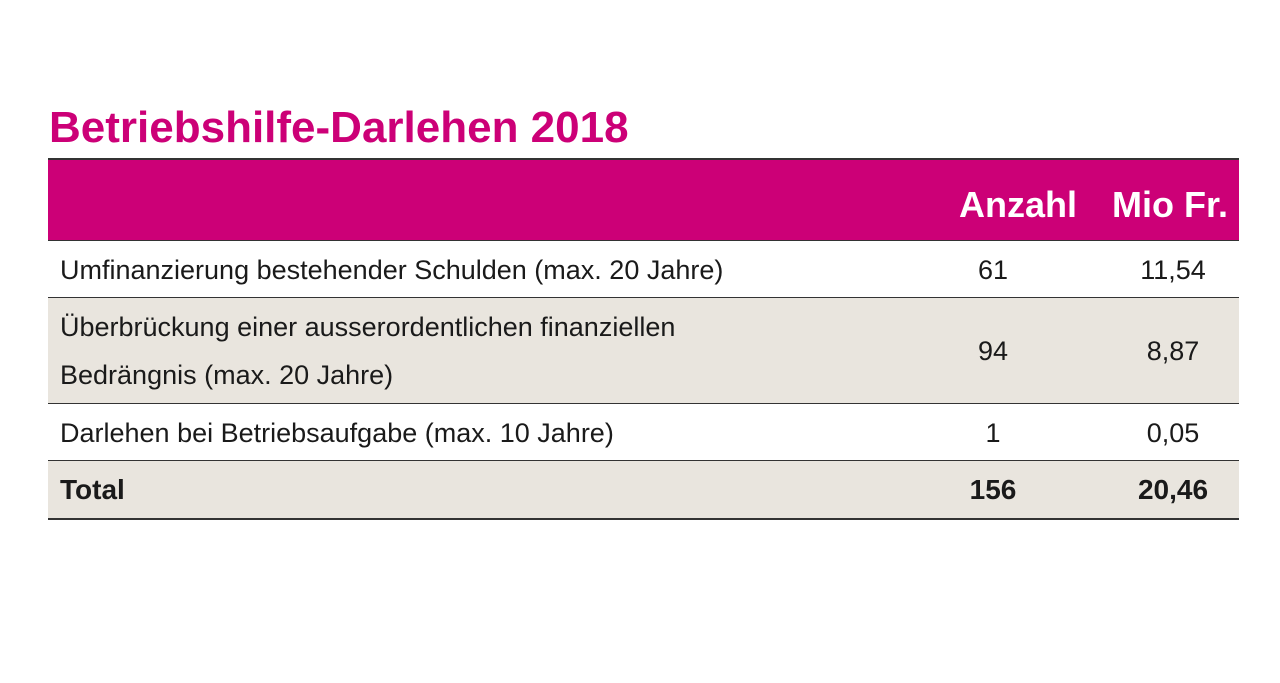  Describe the element at coordinates (1173, 351) in the screenshot. I see `row-mio-fr: 8,87` at that location.